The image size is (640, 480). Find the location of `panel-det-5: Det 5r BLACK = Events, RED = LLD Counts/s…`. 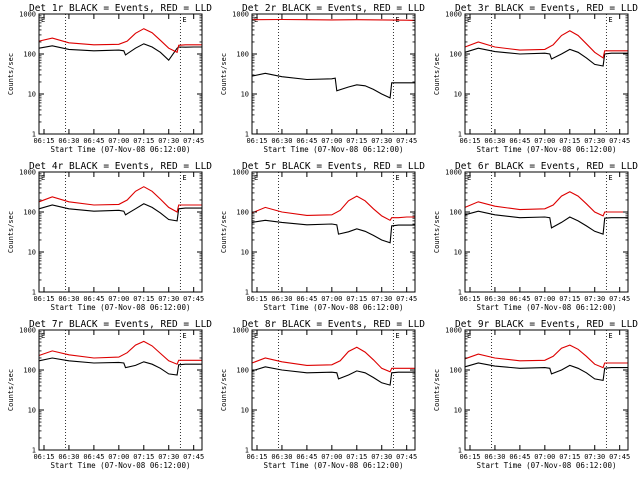

panel-det-5: Det 5r BLACK = Events, RED = LLD Counts/s… is located at coordinates (322, 236).